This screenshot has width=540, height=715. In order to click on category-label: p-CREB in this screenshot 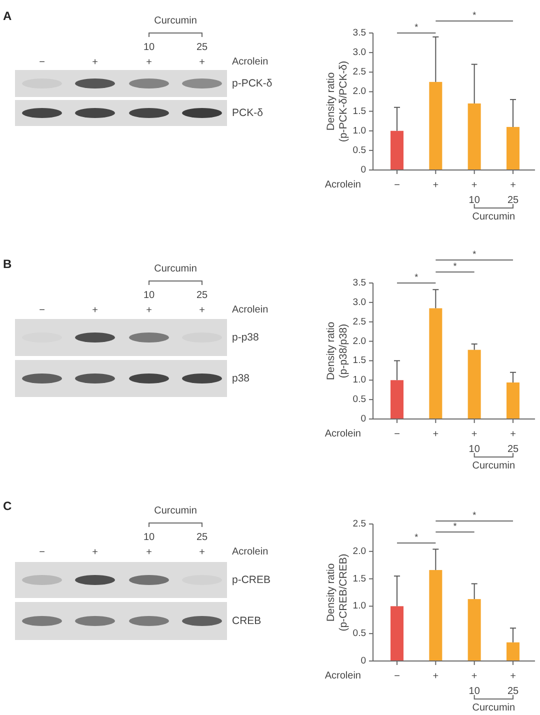, I will do `click(251, 580)`.